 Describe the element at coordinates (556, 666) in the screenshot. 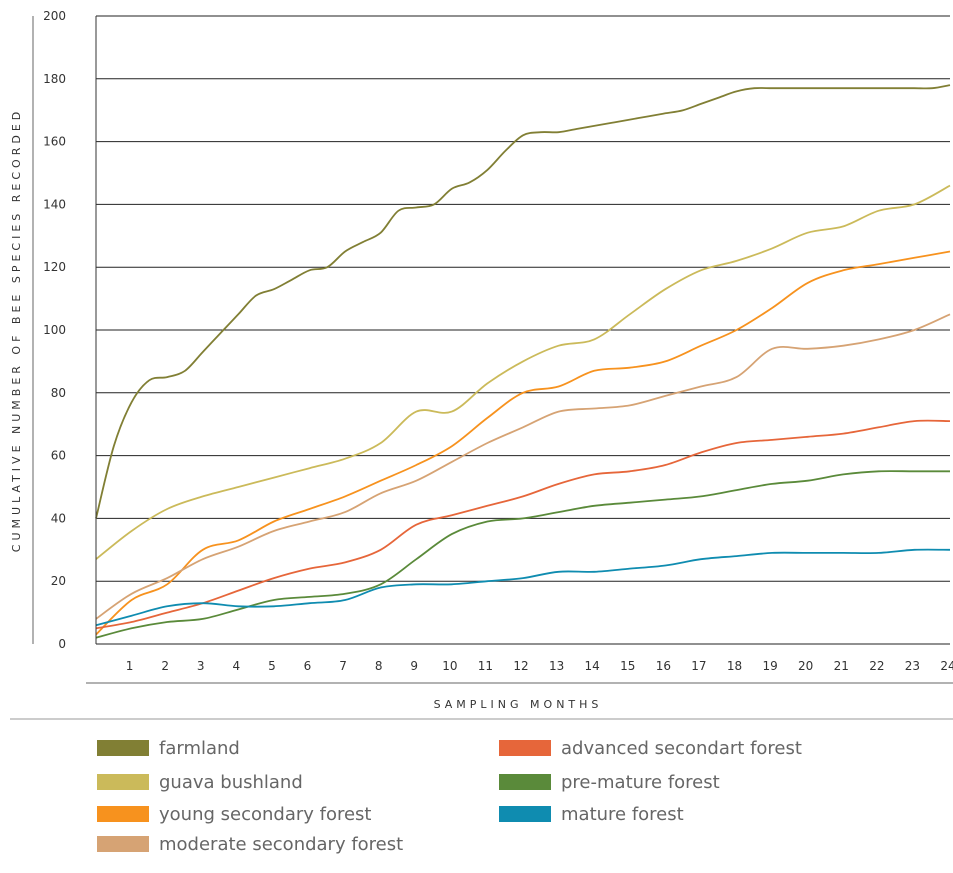

I see `x-tick-13: 13` at that location.